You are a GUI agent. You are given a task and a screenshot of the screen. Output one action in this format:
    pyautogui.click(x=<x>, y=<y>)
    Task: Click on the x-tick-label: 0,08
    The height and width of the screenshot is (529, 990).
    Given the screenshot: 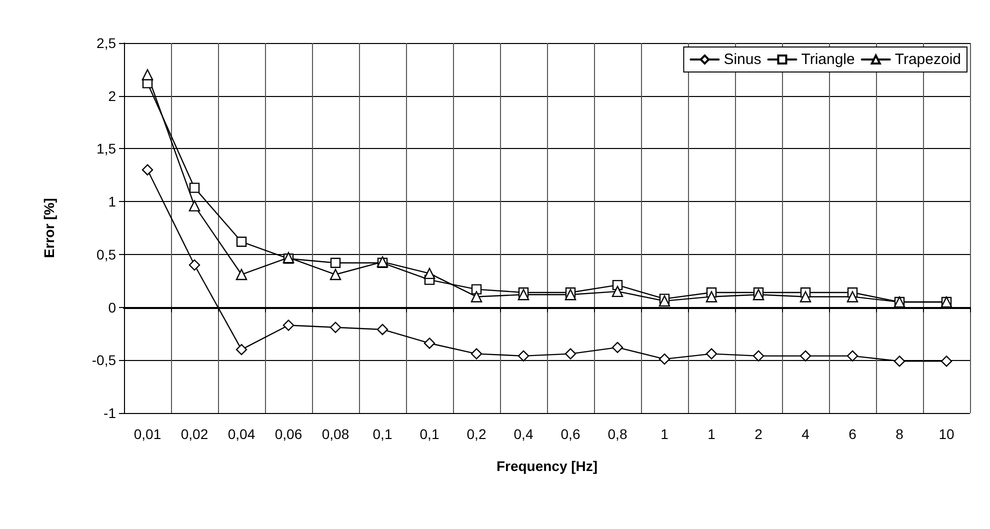 What is the action you would take?
    pyautogui.click(x=336, y=434)
    